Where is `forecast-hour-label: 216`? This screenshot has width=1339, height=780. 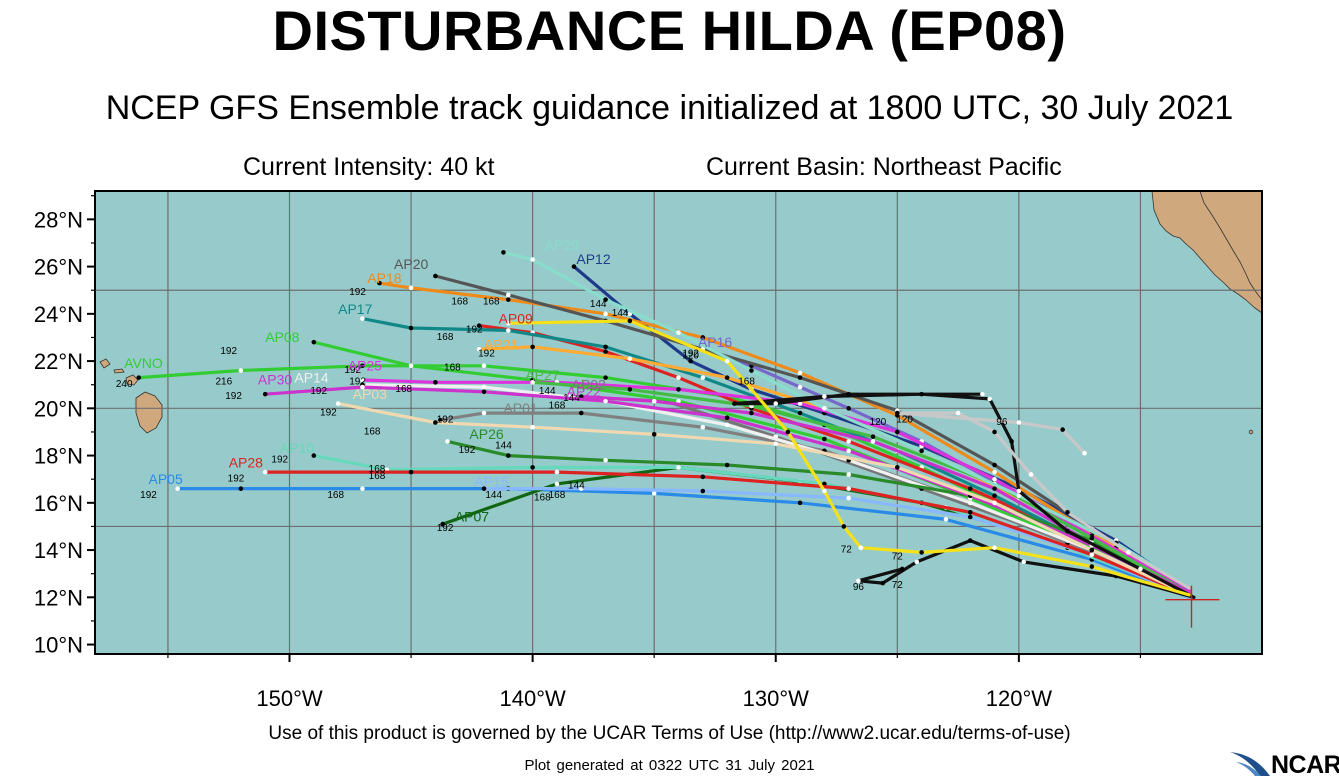 forecast-hour-label: 216 is located at coordinates (224, 382).